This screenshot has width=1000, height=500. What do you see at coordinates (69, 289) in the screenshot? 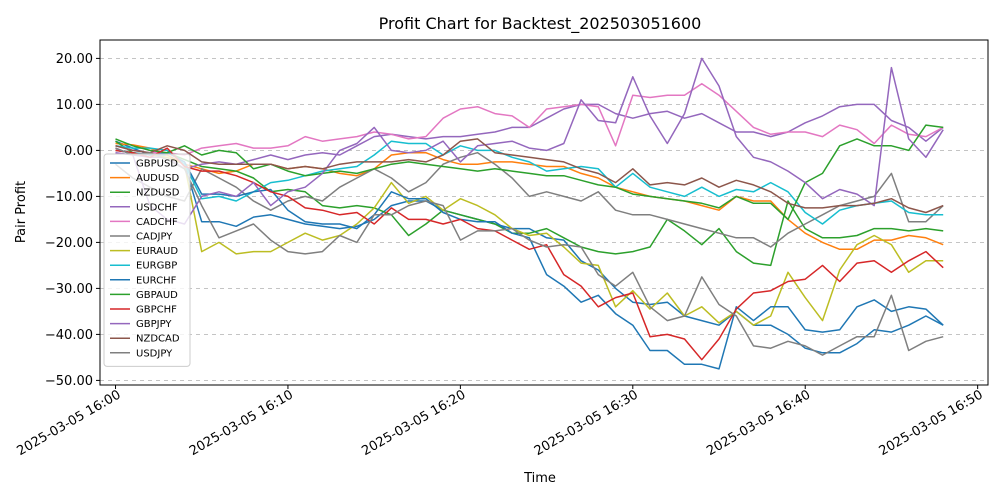
I see `y-tick-label: −30.00` at bounding box center [69, 289].